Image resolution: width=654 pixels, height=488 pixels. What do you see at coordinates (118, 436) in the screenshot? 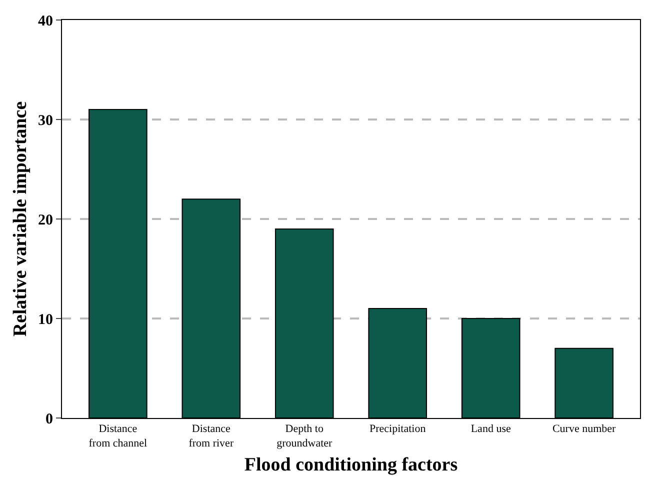
I see `x-tick-label: Distance from channel` at bounding box center [118, 436].